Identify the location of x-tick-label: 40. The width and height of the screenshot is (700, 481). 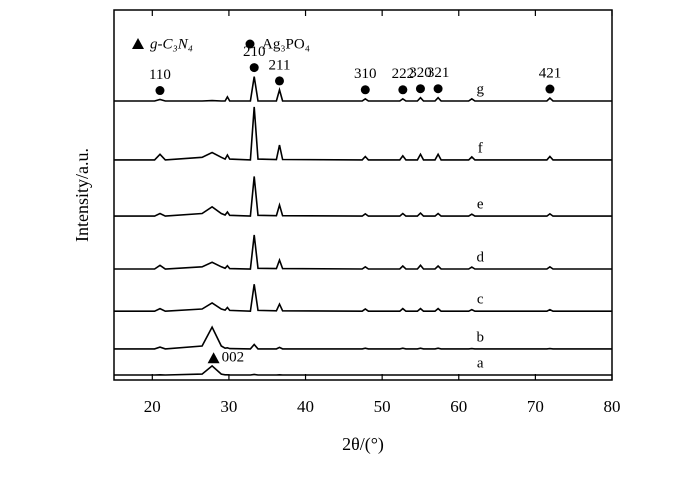
(305, 406).